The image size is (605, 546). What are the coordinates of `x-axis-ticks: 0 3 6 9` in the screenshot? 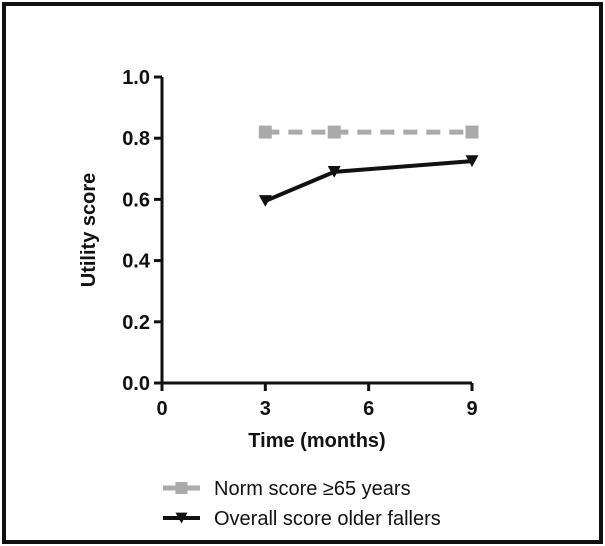 It's located at (317, 401).